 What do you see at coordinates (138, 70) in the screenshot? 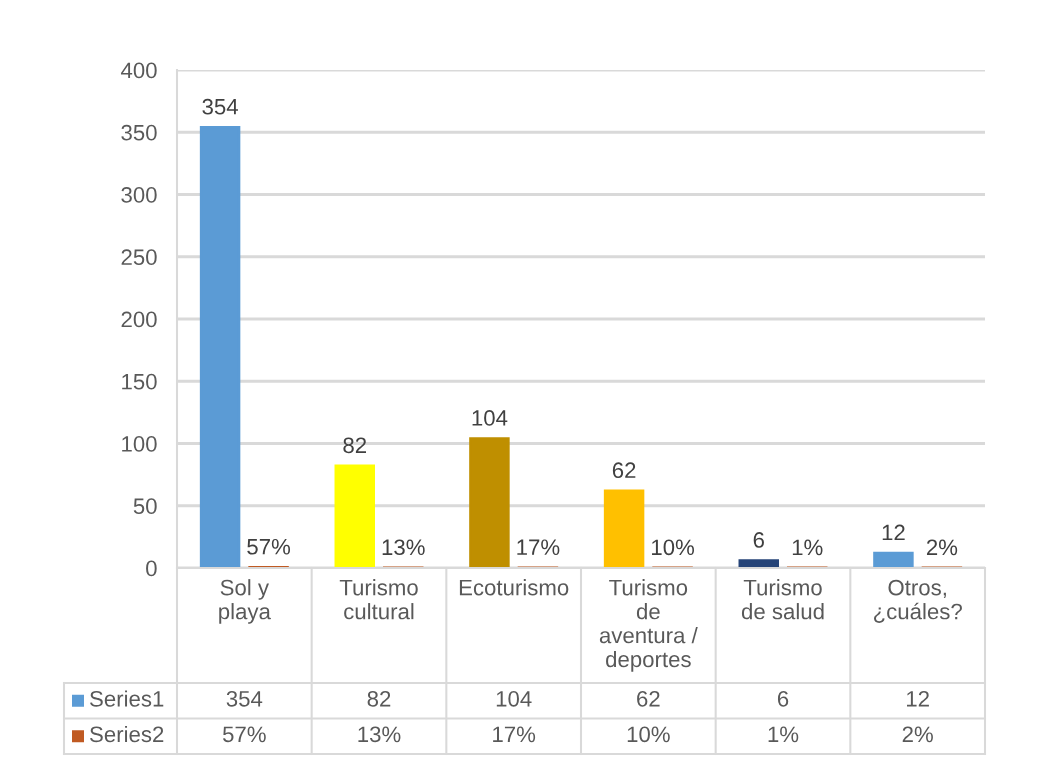
I see `y-tick-label: 400` at bounding box center [138, 70].